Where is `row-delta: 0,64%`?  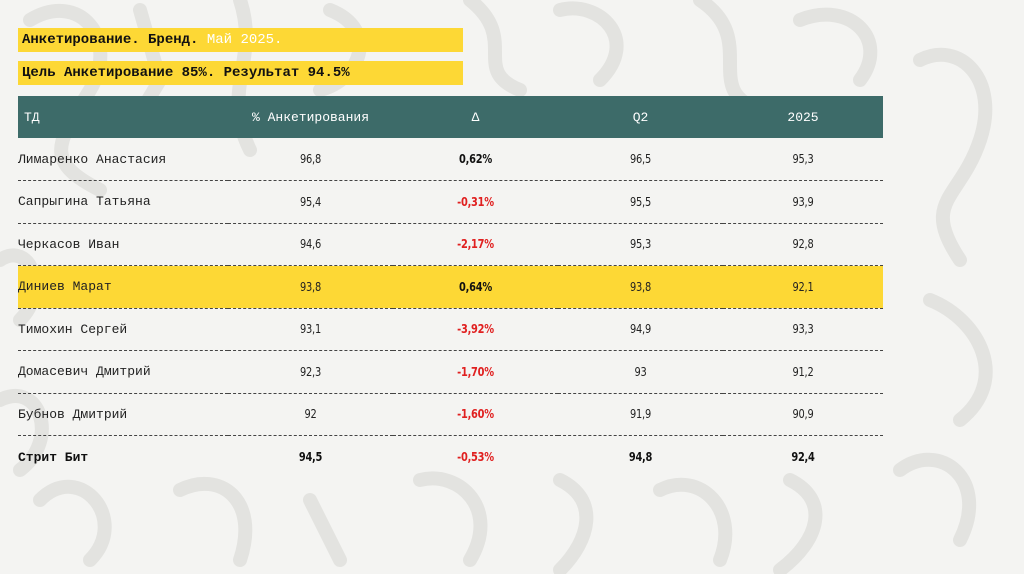
row-delta: 0,64% is located at coordinates (475, 286).